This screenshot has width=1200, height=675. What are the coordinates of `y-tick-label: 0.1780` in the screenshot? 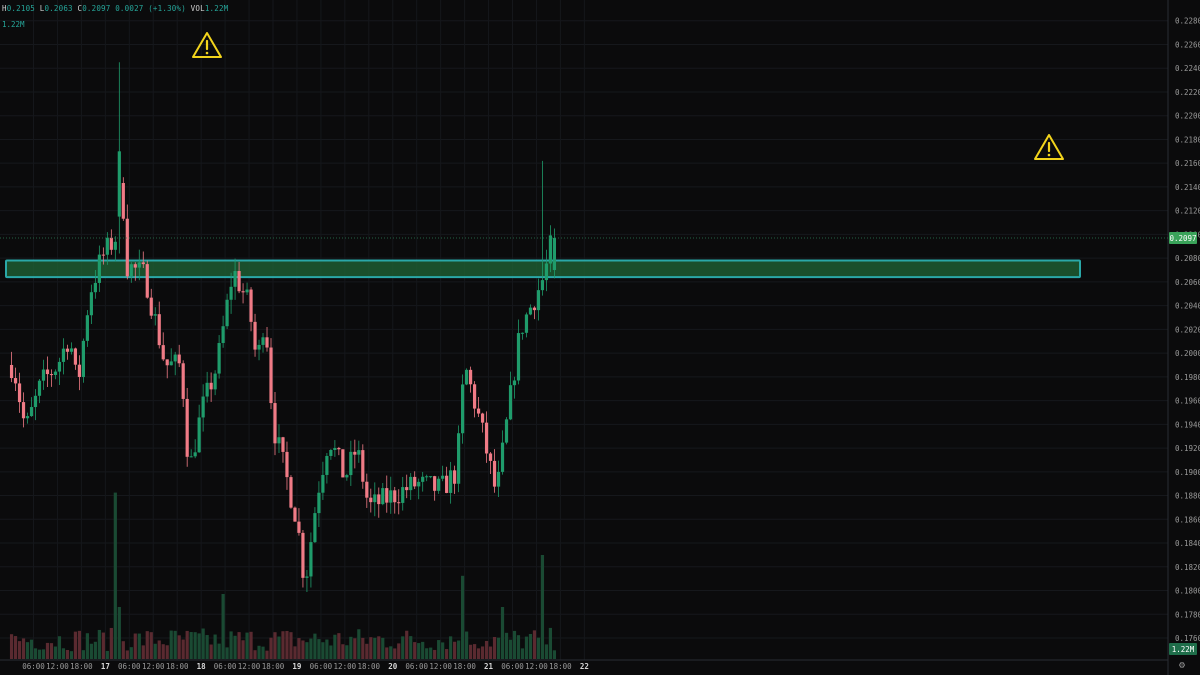 It's located at (1187, 614).